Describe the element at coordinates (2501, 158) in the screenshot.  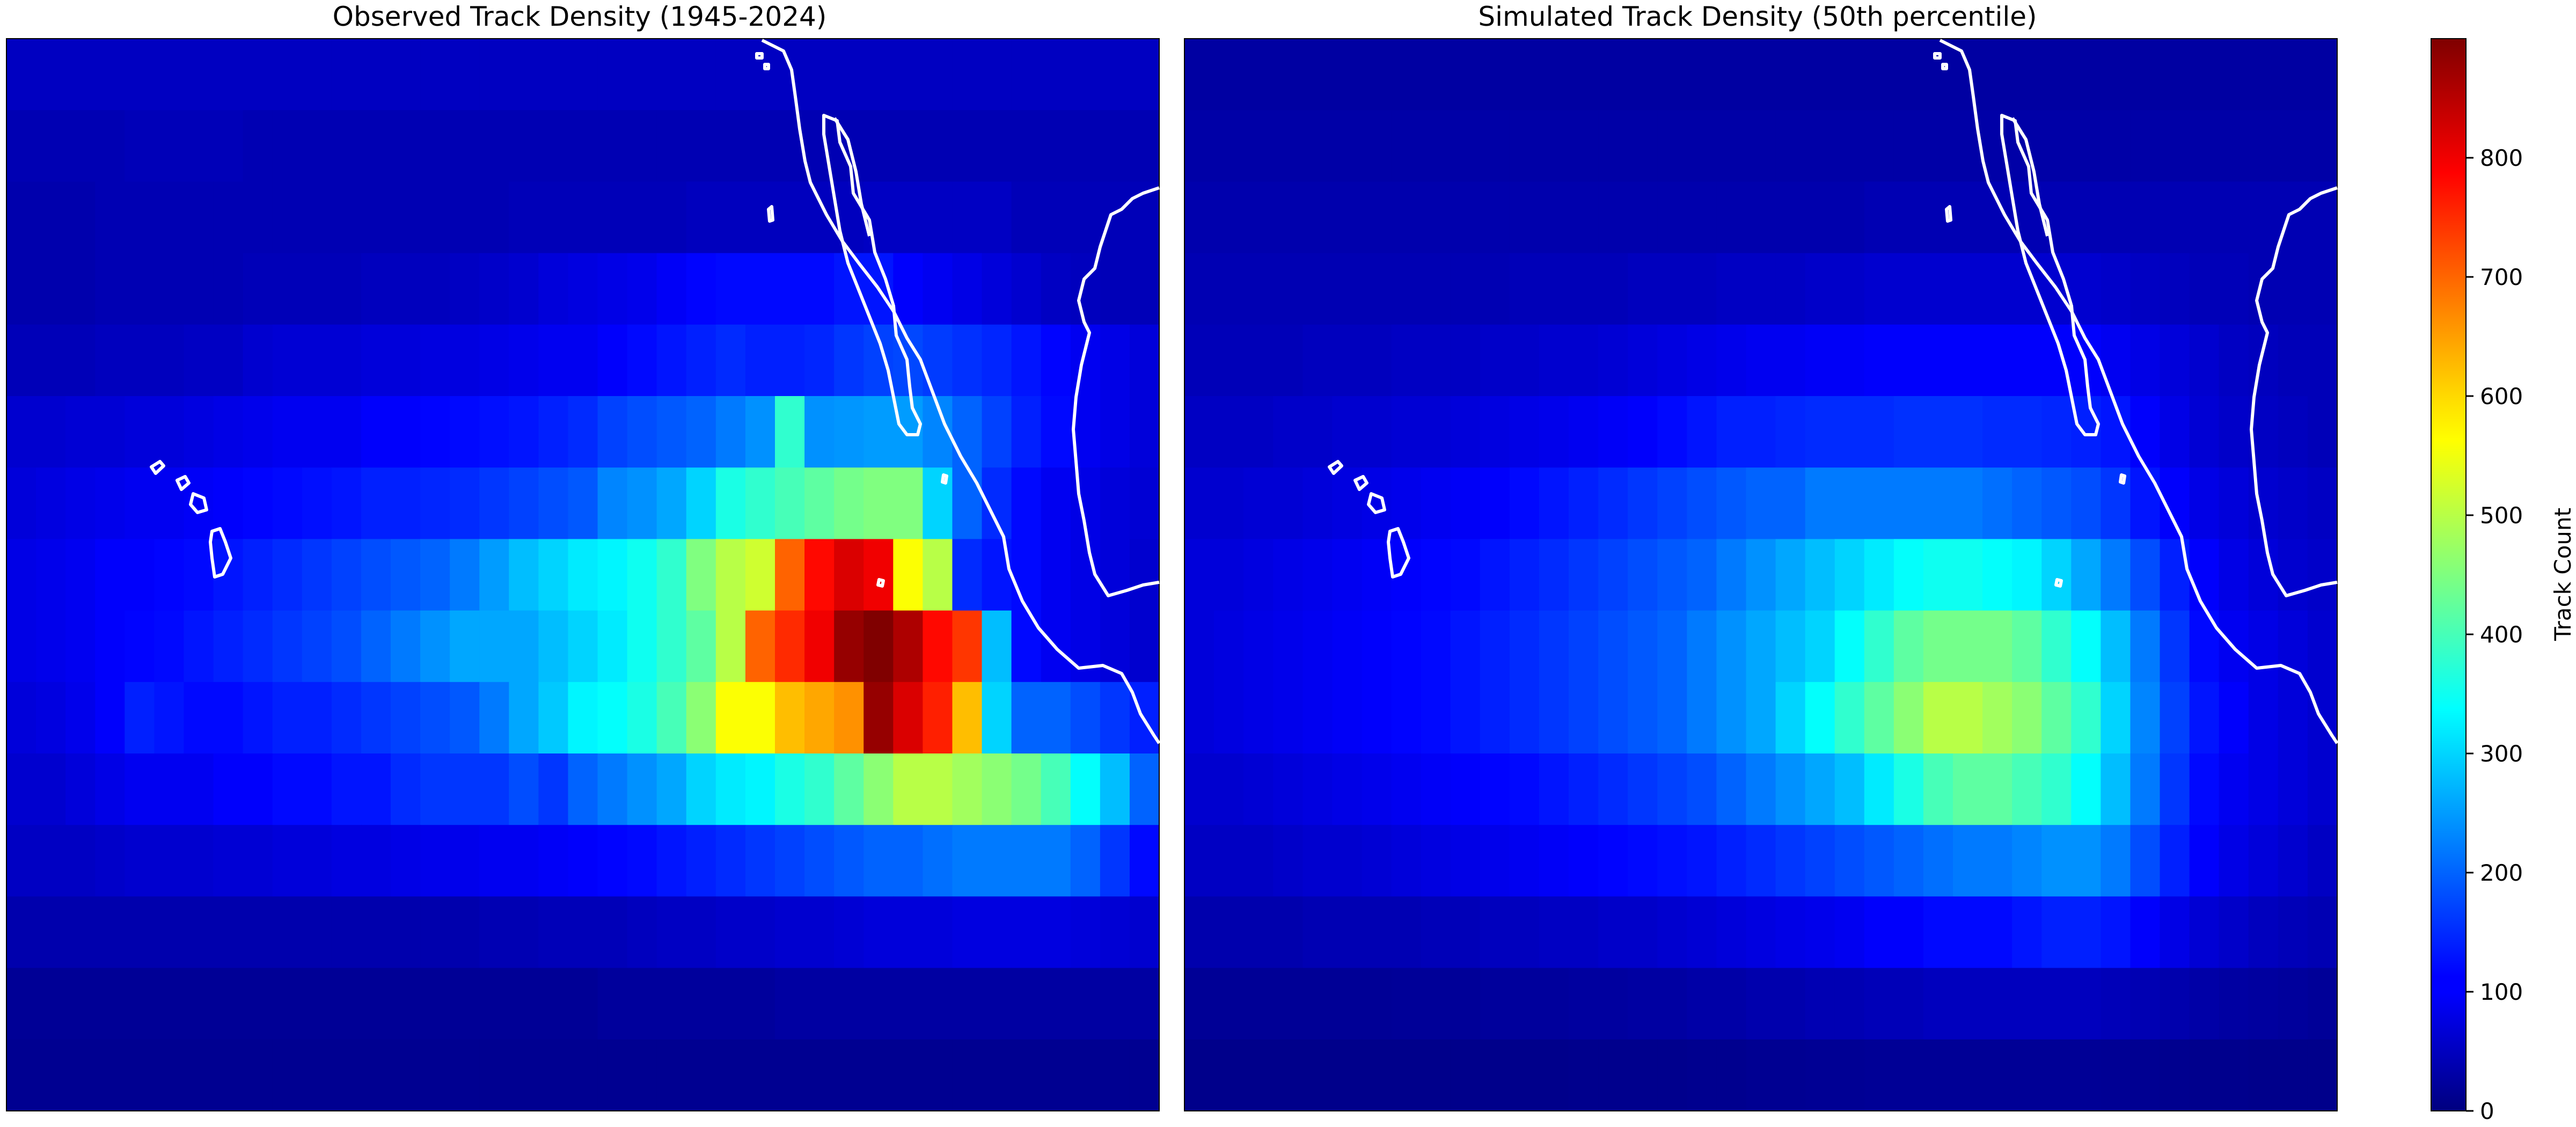
I see `colorbar-tick-label: 800` at that location.